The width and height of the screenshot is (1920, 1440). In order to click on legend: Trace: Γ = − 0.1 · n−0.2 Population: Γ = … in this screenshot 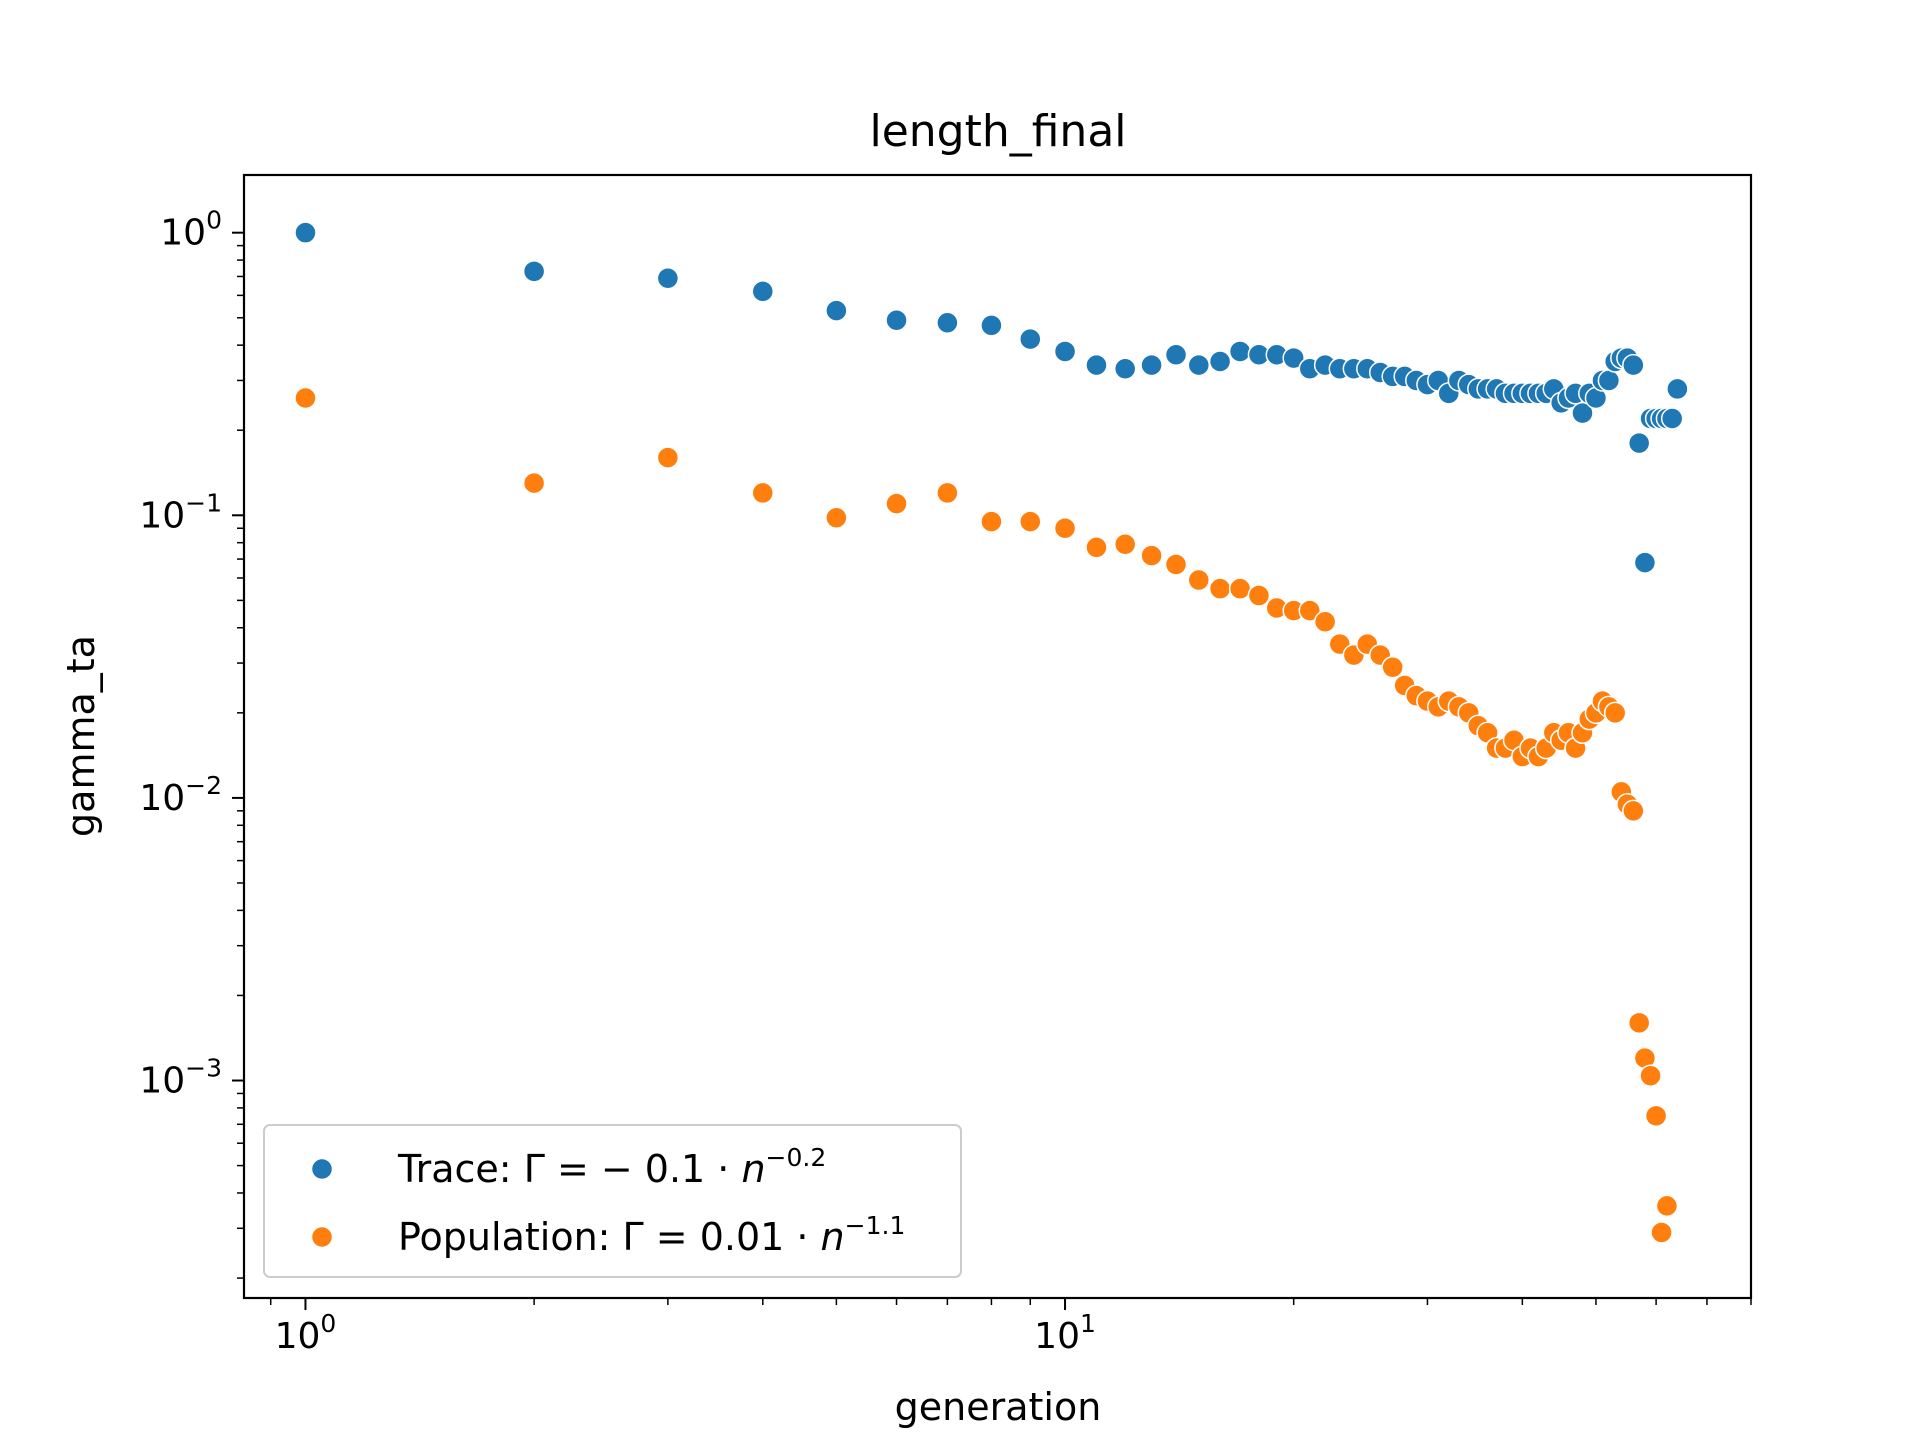, I will do `click(612, 1201)`.